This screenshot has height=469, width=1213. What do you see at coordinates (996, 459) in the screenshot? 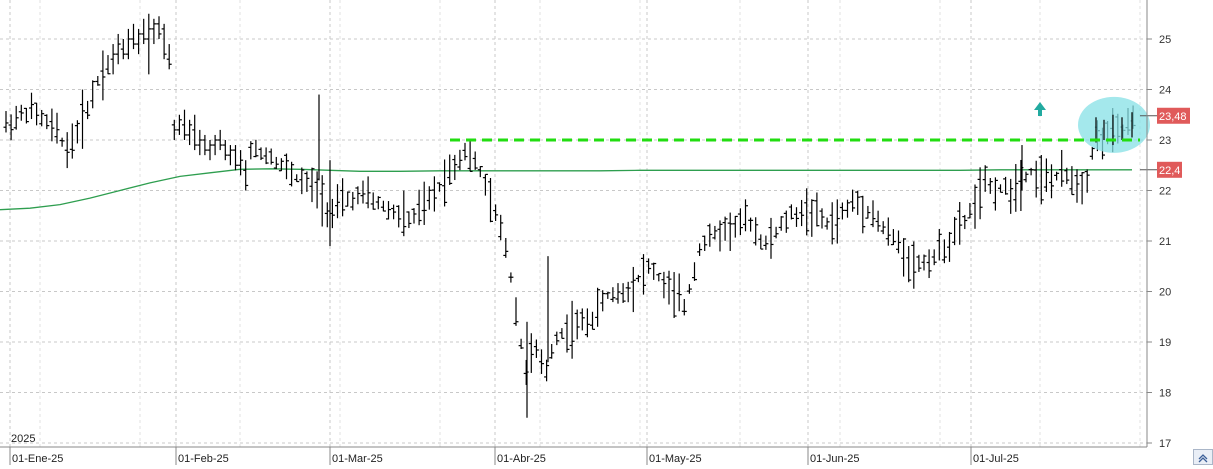
I see `x-tick-label: 01-Jul-25` at bounding box center [996, 459].